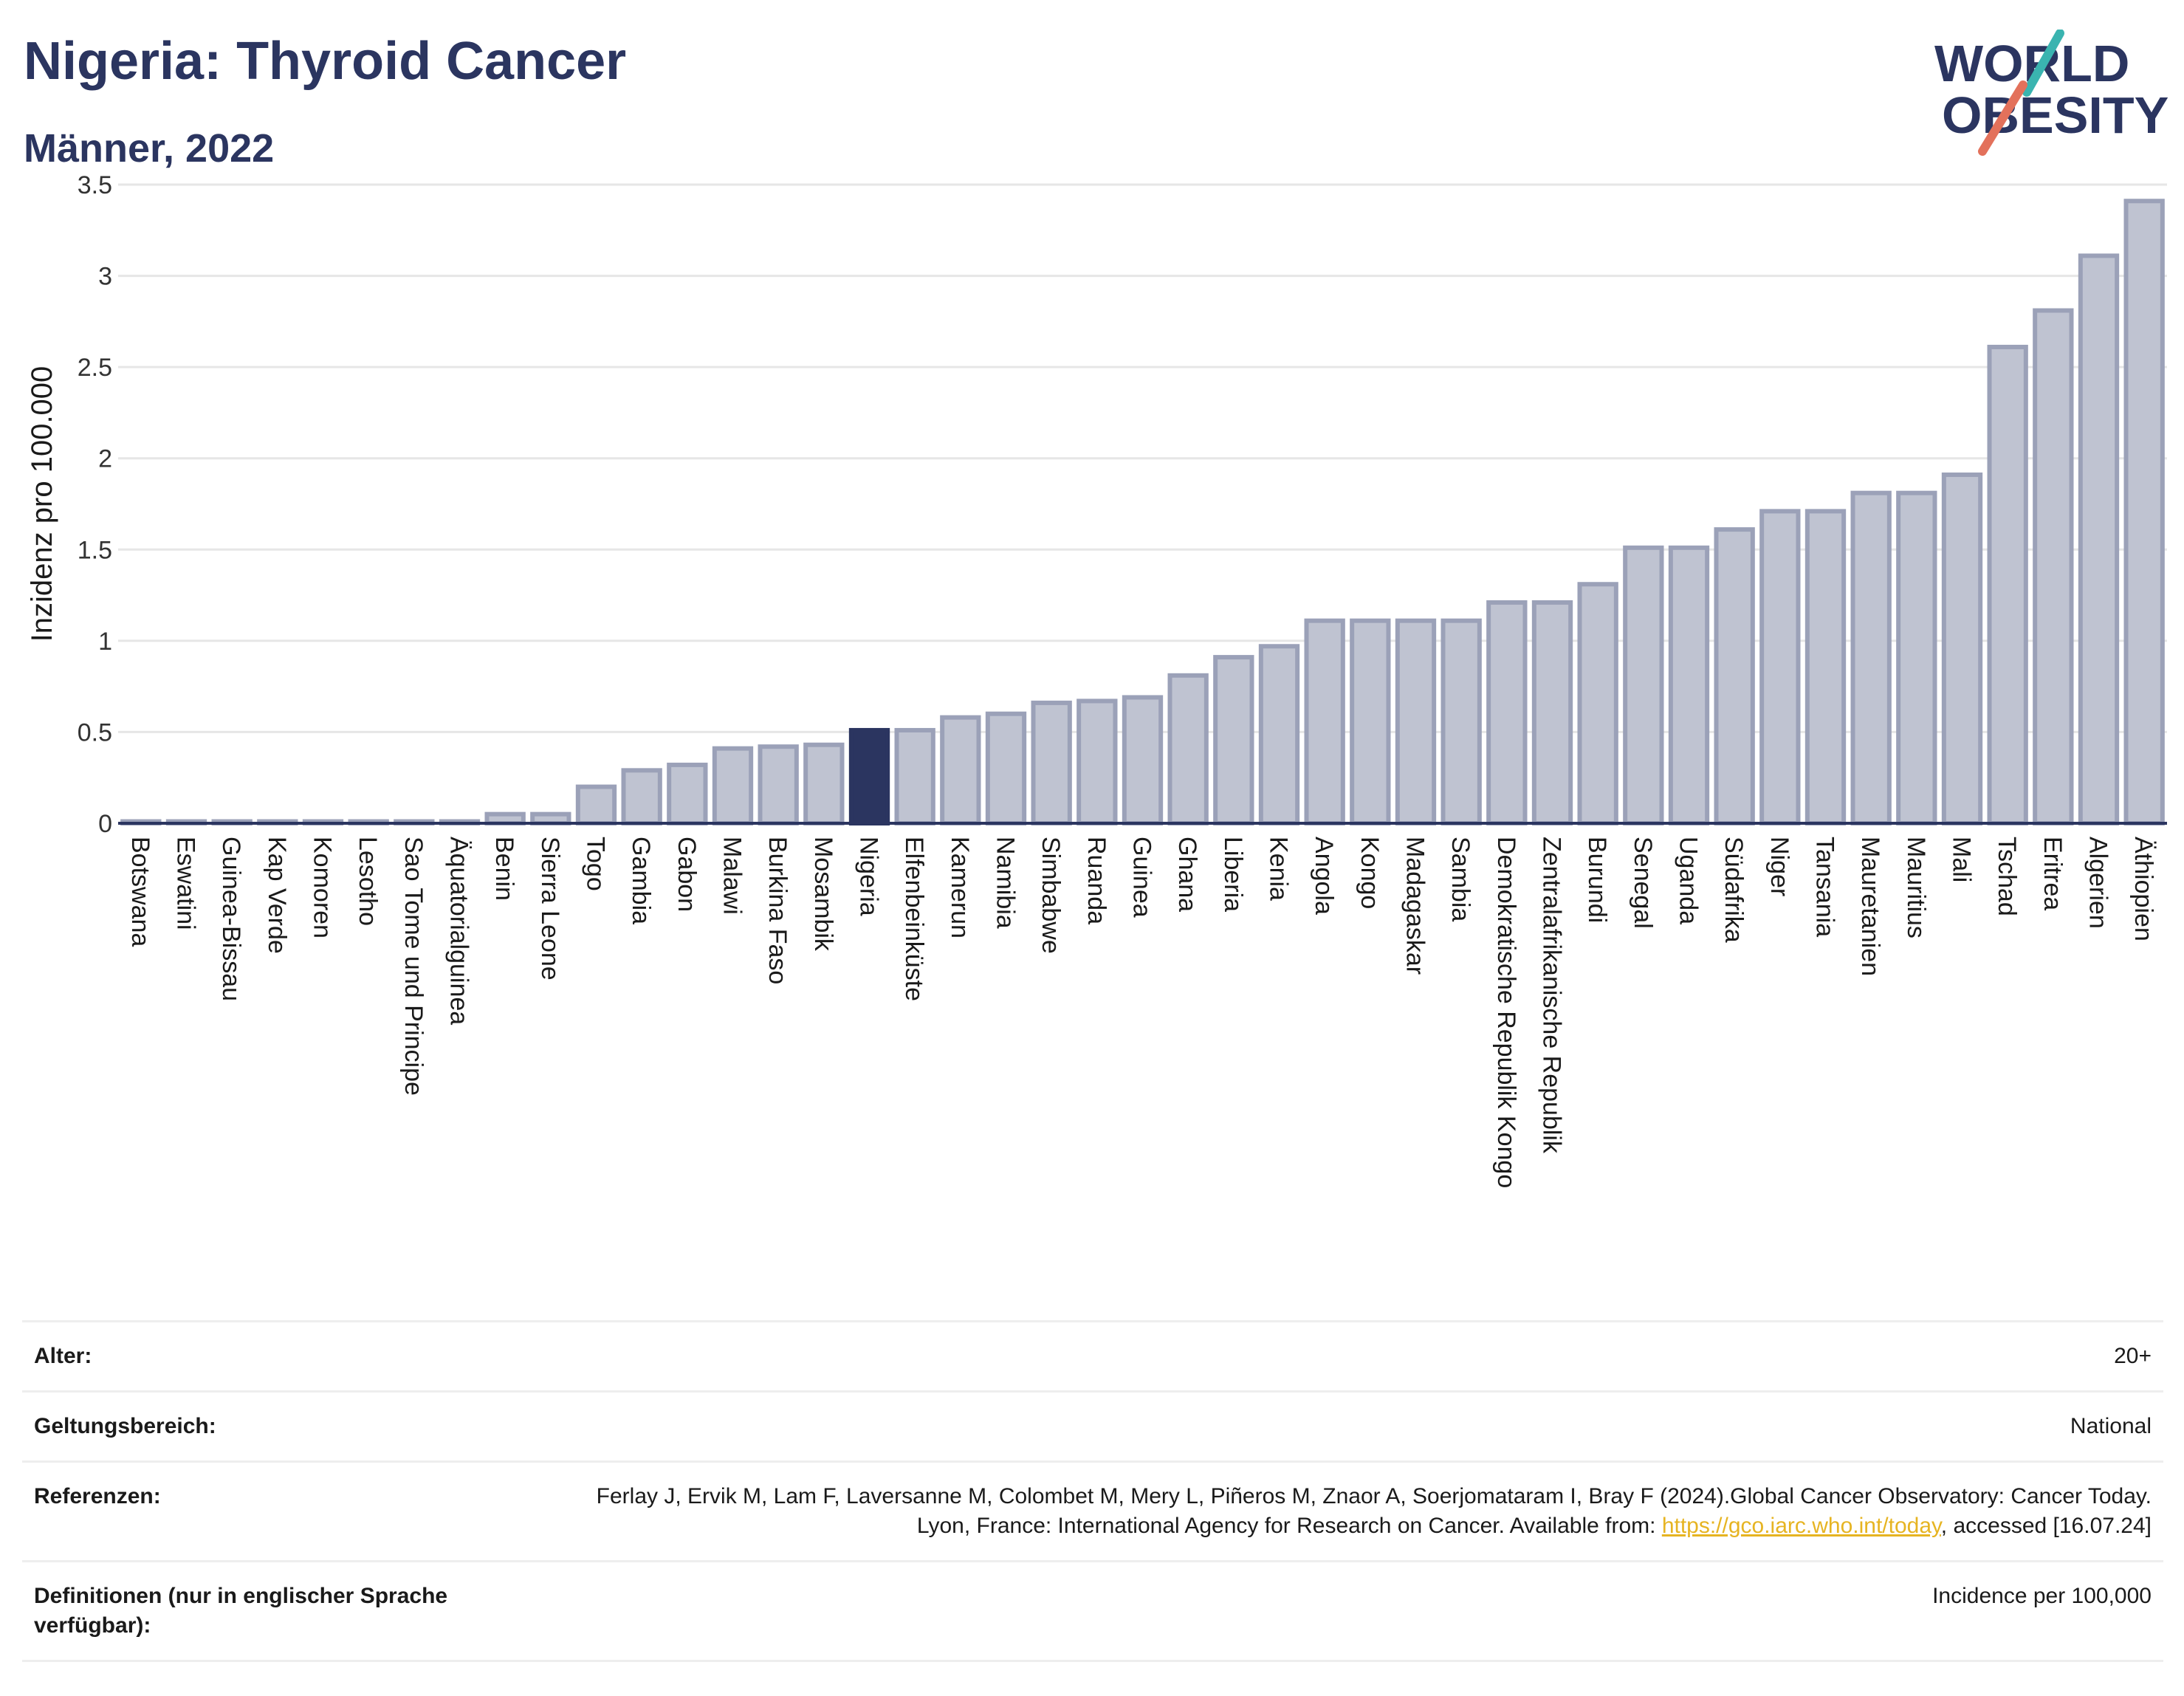  What do you see at coordinates (1097, 762) in the screenshot?
I see `bar-ruanda` at bounding box center [1097, 762].